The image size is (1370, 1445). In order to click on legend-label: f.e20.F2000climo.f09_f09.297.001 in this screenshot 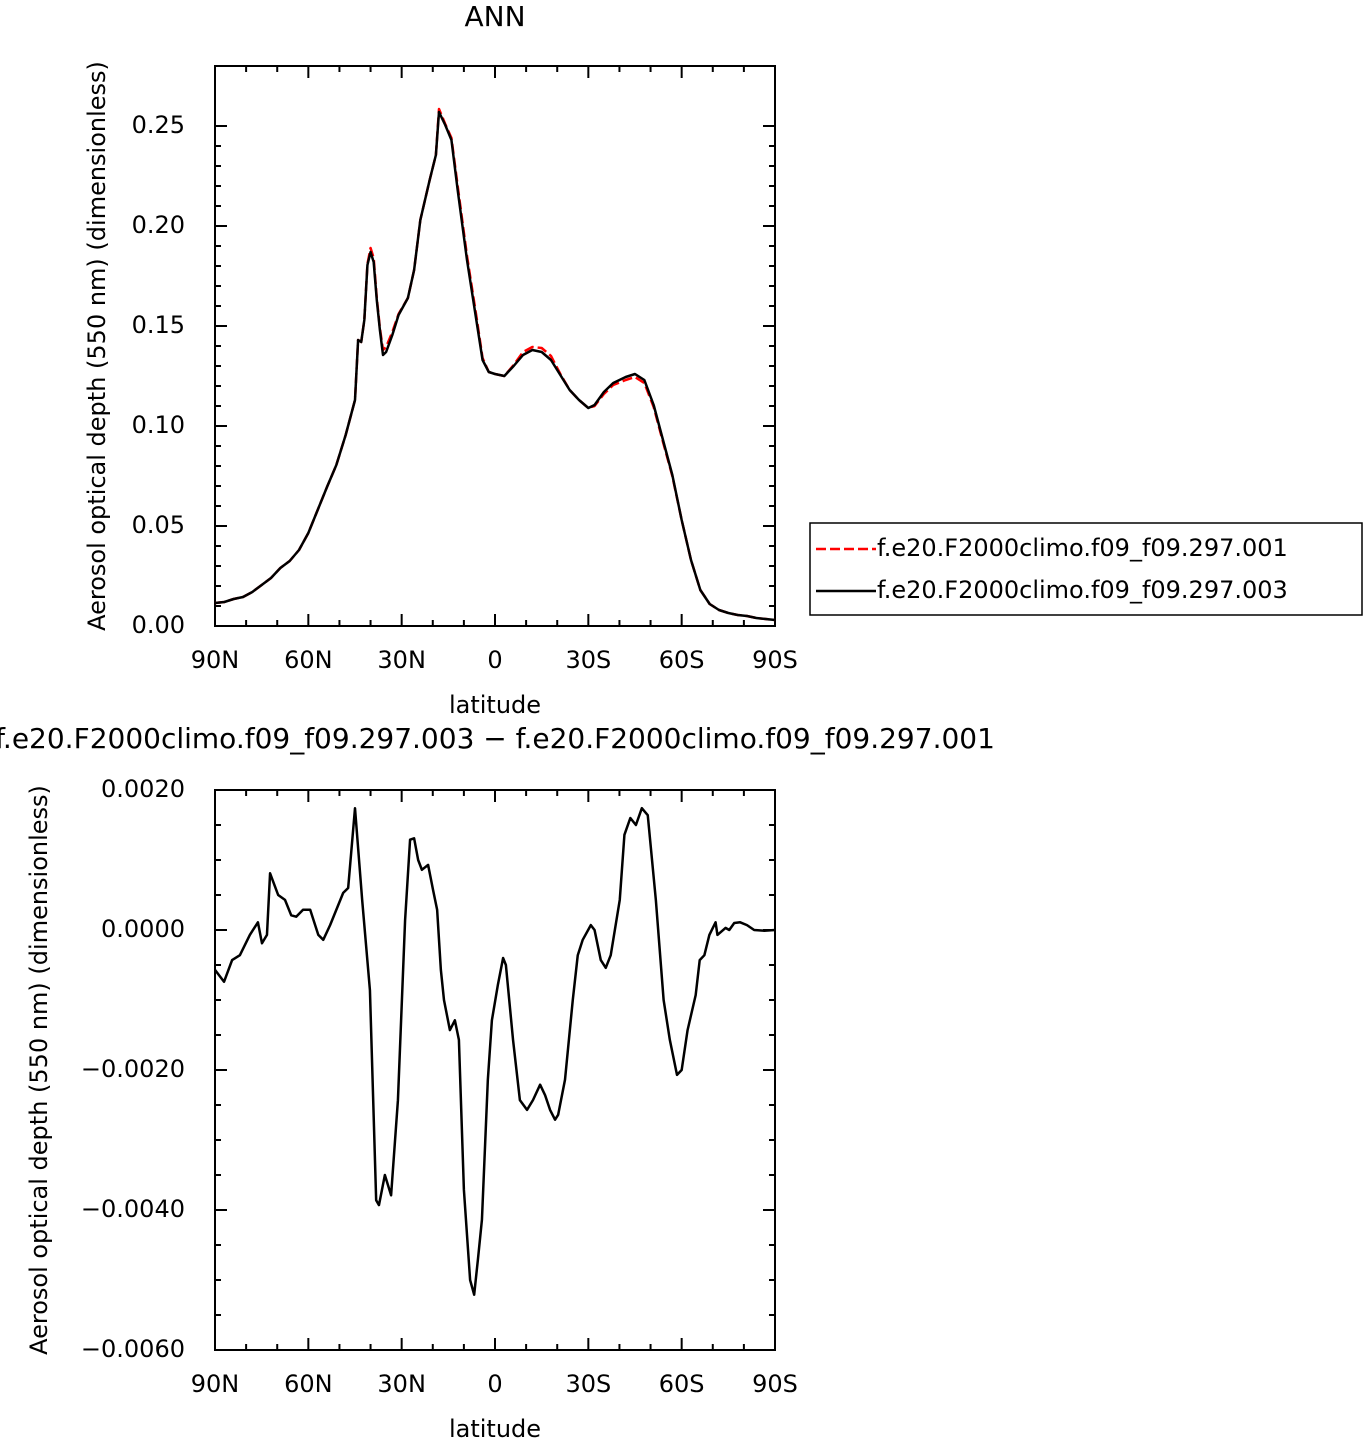, I will do `click(1082, 548)`.